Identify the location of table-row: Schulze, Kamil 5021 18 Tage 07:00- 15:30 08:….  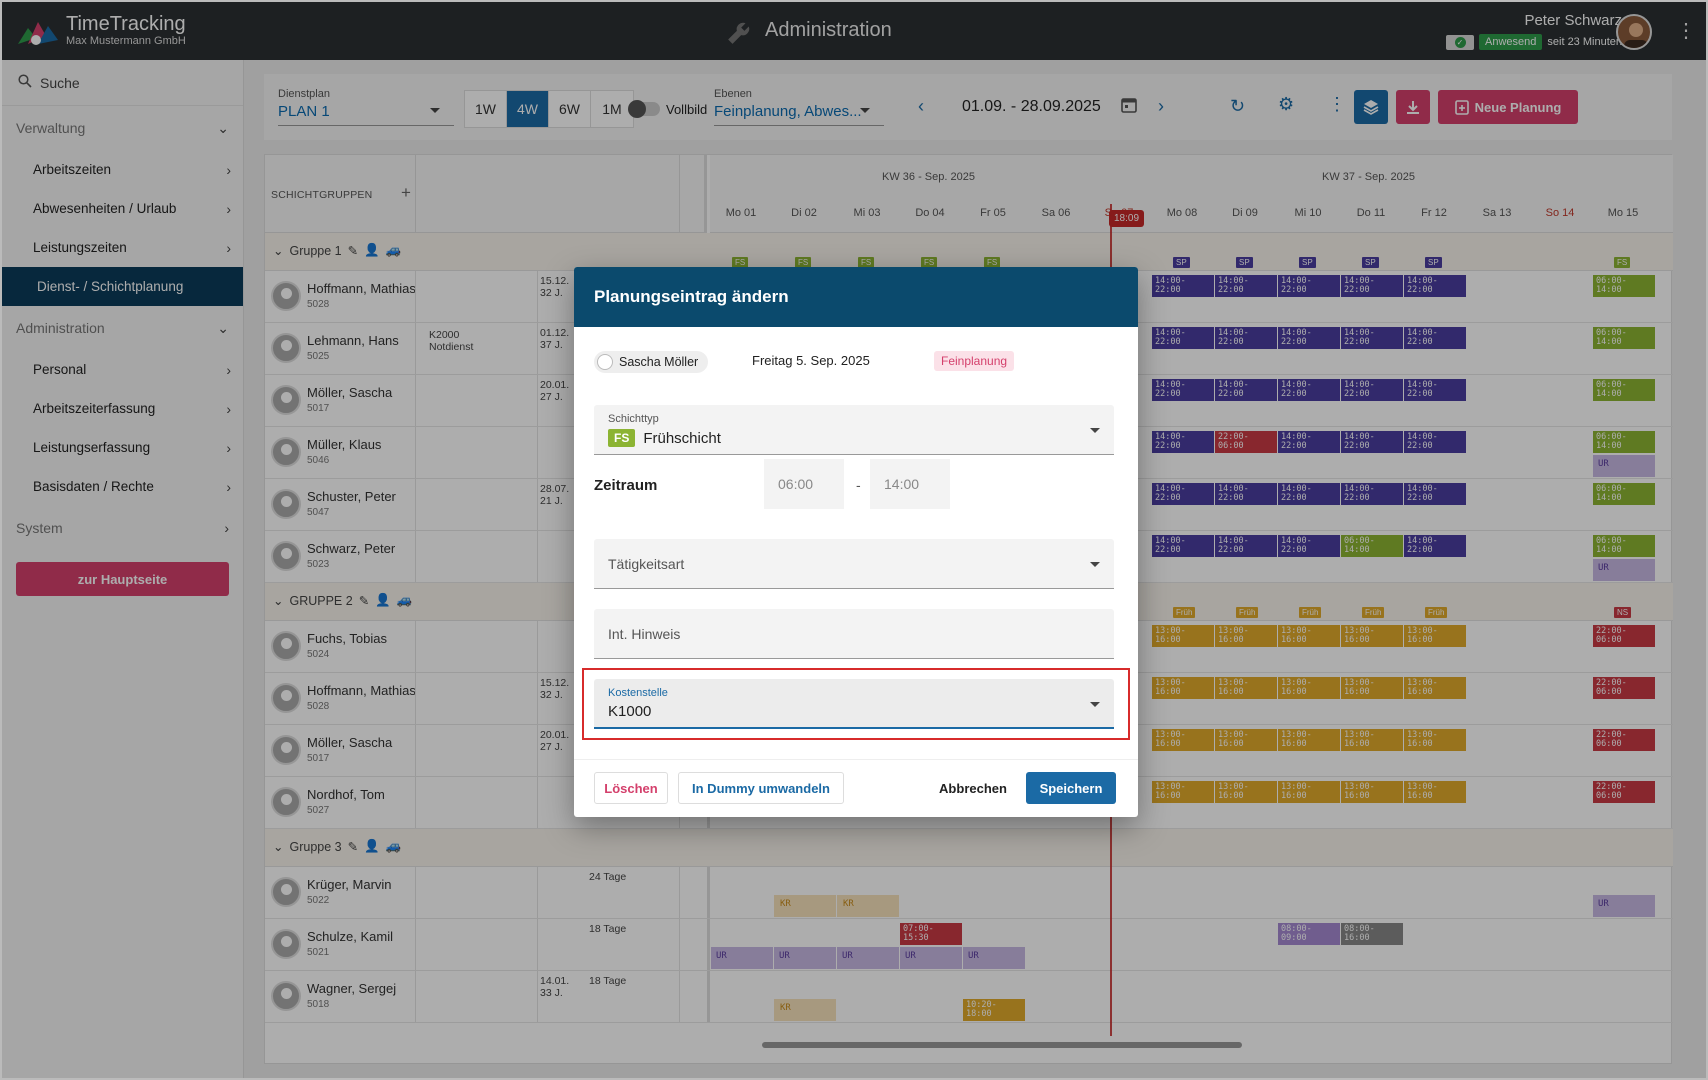
(969, 945).